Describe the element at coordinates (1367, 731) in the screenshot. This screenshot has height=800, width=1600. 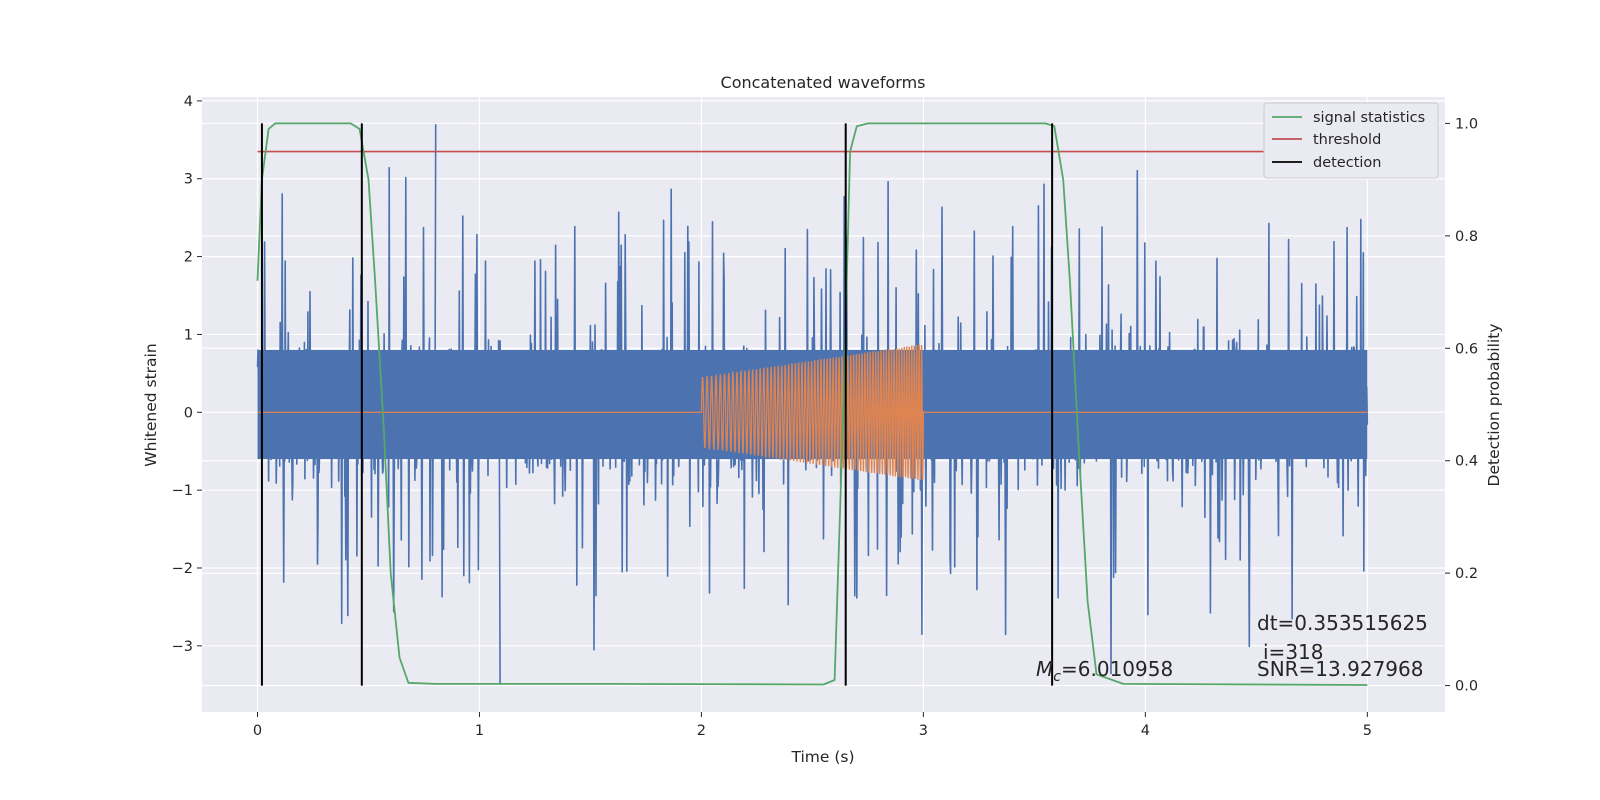
I see `x-tick-label: 5` at that location.